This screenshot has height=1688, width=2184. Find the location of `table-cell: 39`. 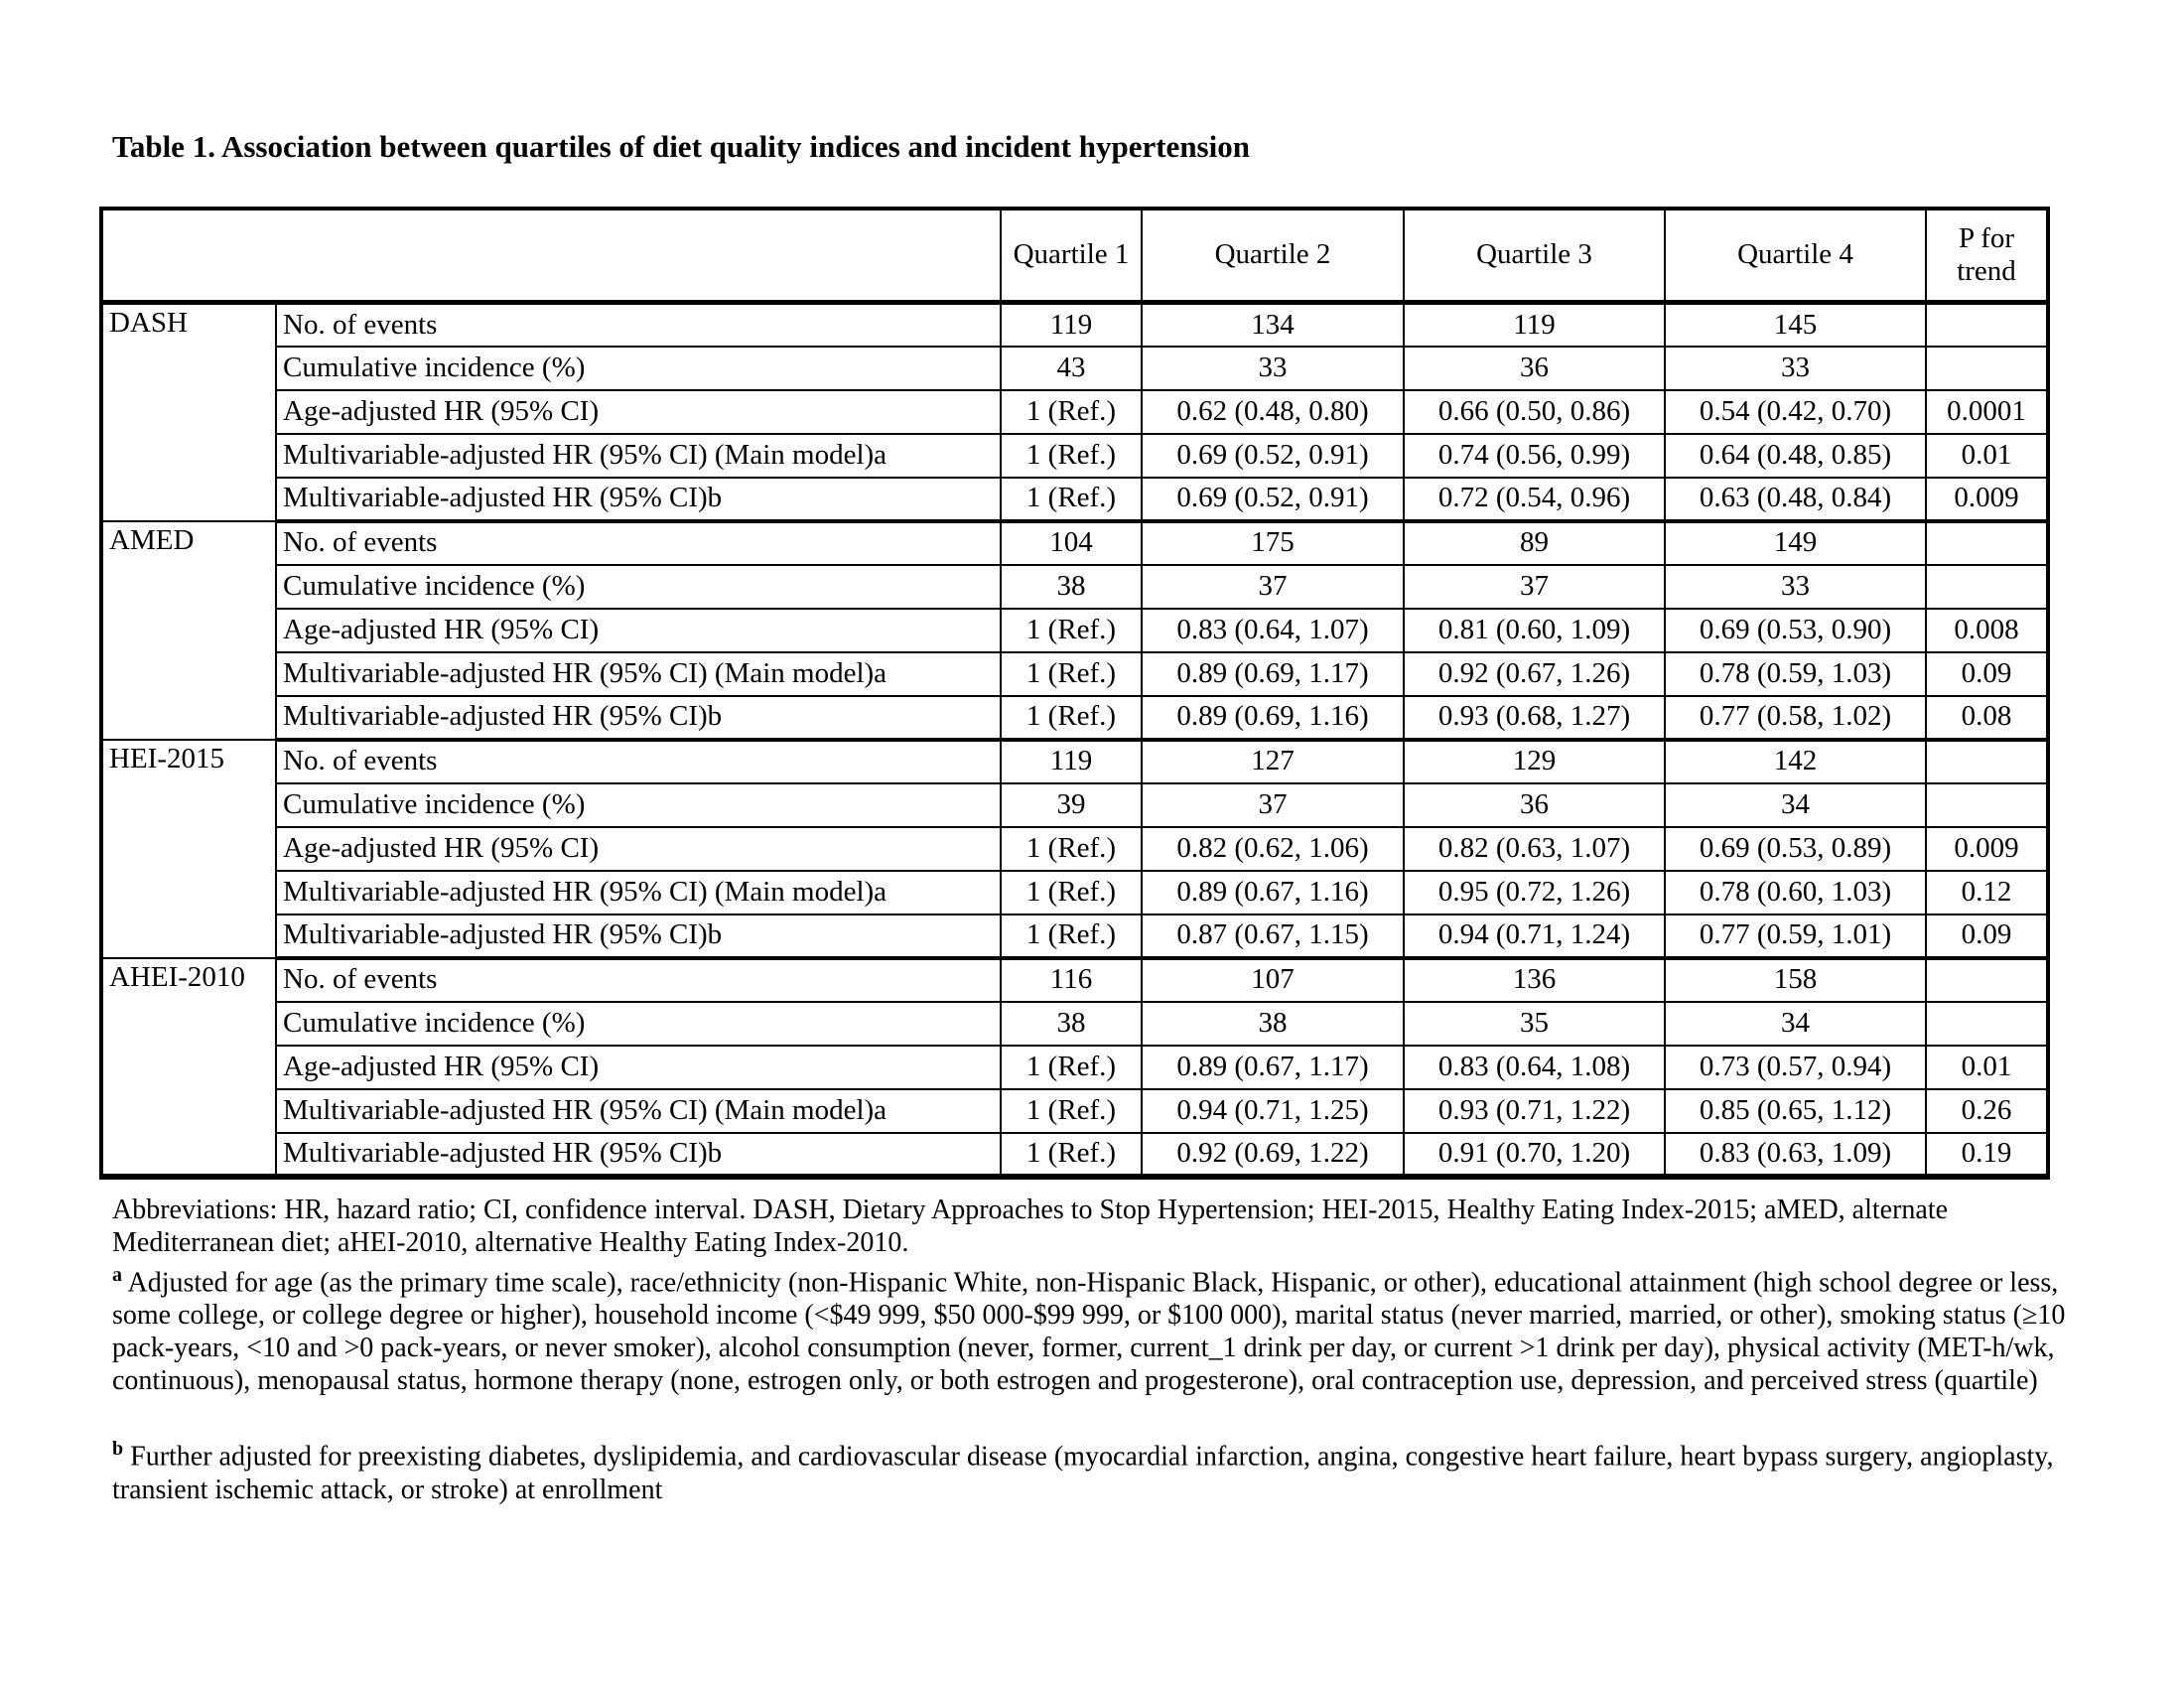

table-cell: 39 is located at coordinates (1071, 804).